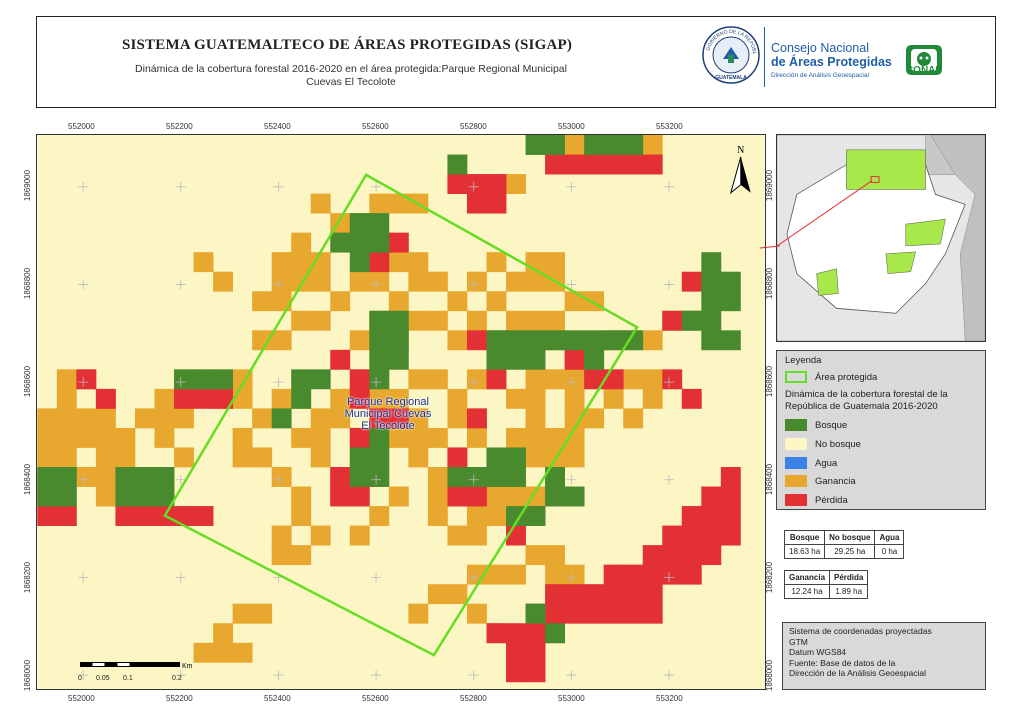 This screenshot has width=1024, height=724. I want to click on inset-location-marker, so click(875, 180).